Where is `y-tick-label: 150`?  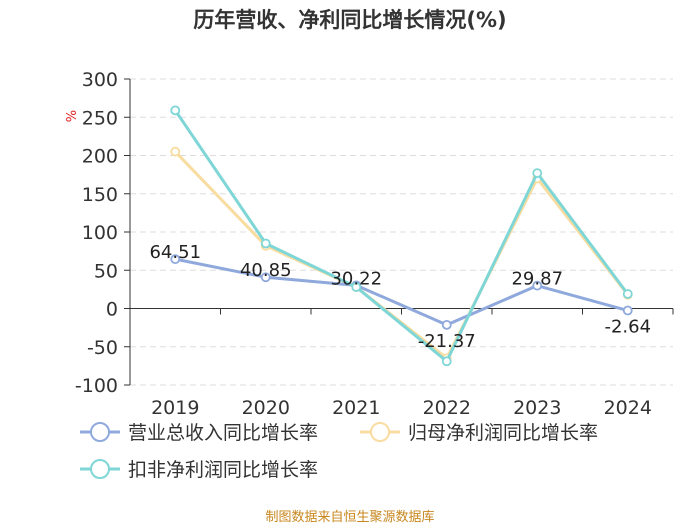 y-tick-label: 150 is located at coordinates (100, 195).